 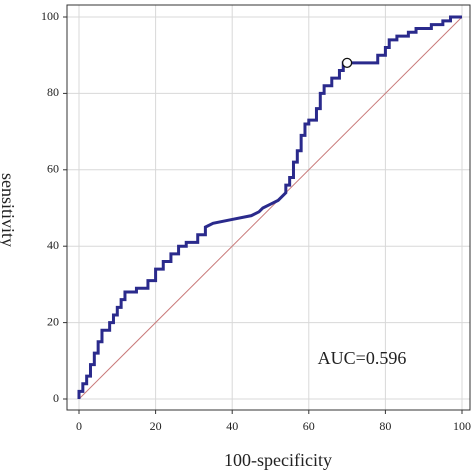 What do you see at coordinates (79, 426) in the screenshot?
I see `x-tick-label: 0` at bounding box center [79, 426].